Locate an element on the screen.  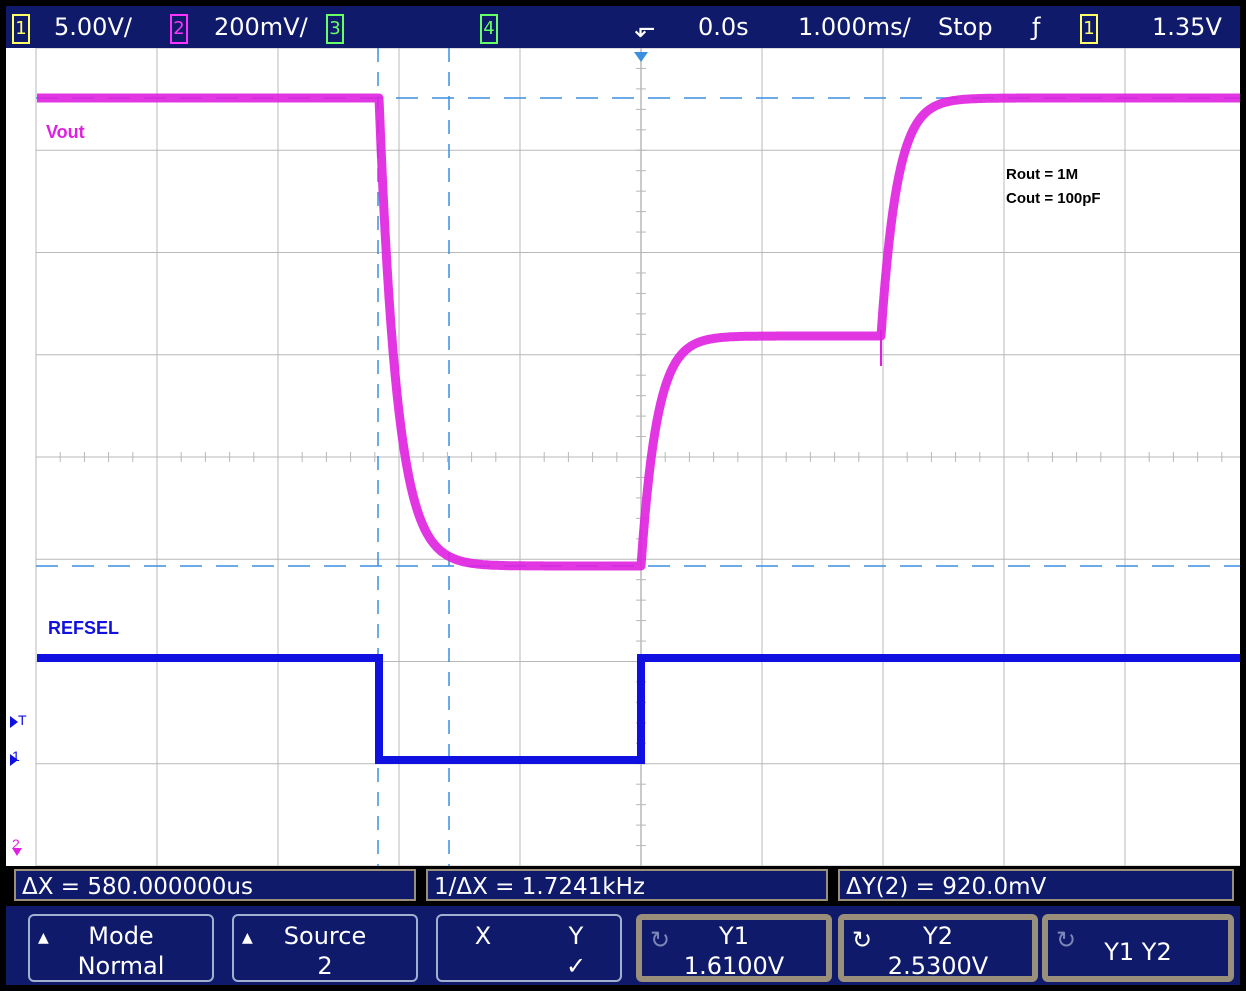
source-softkey: ▲ Source 2 is located at coordinates (325, 948).